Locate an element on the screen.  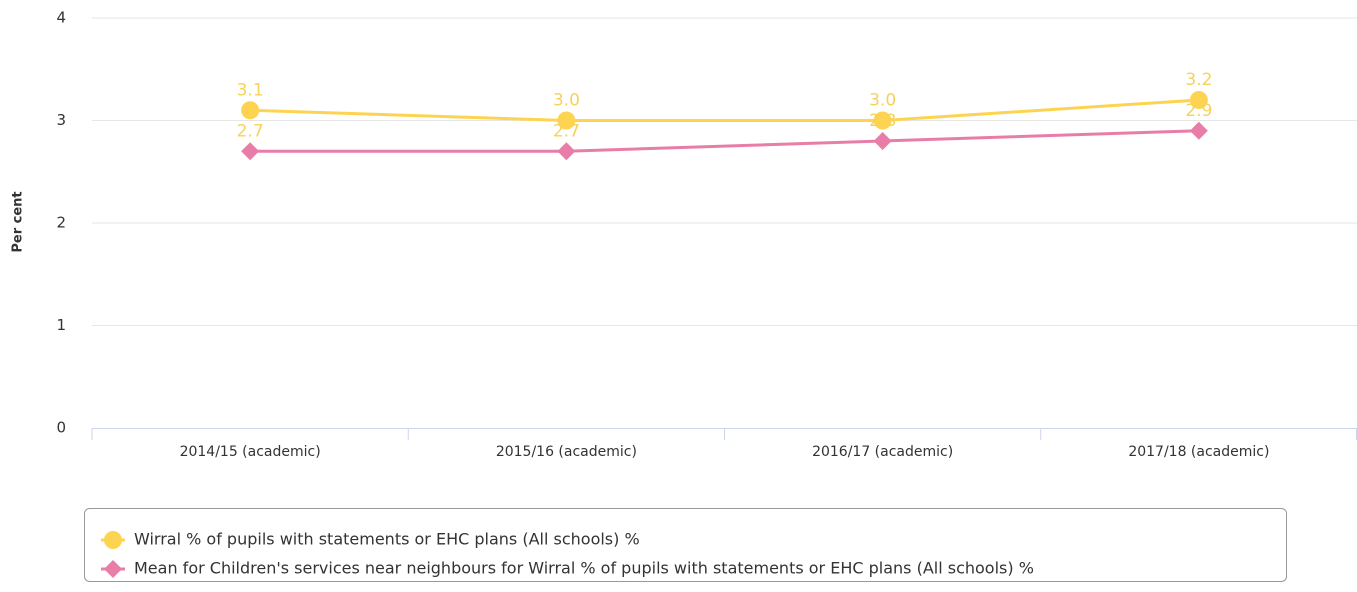
y-tick-label: 1 is located at coordinates (61, 325).